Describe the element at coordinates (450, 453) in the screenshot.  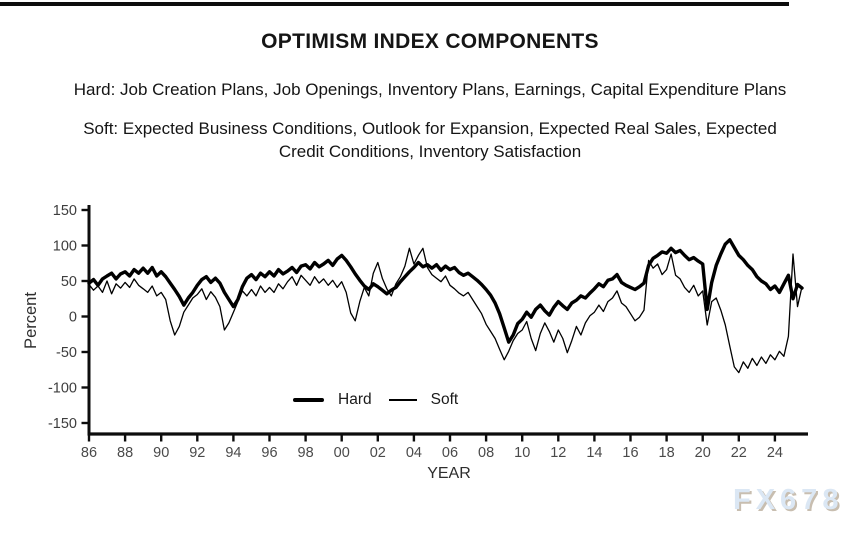
I see `x-tick-label: 06` at that location.